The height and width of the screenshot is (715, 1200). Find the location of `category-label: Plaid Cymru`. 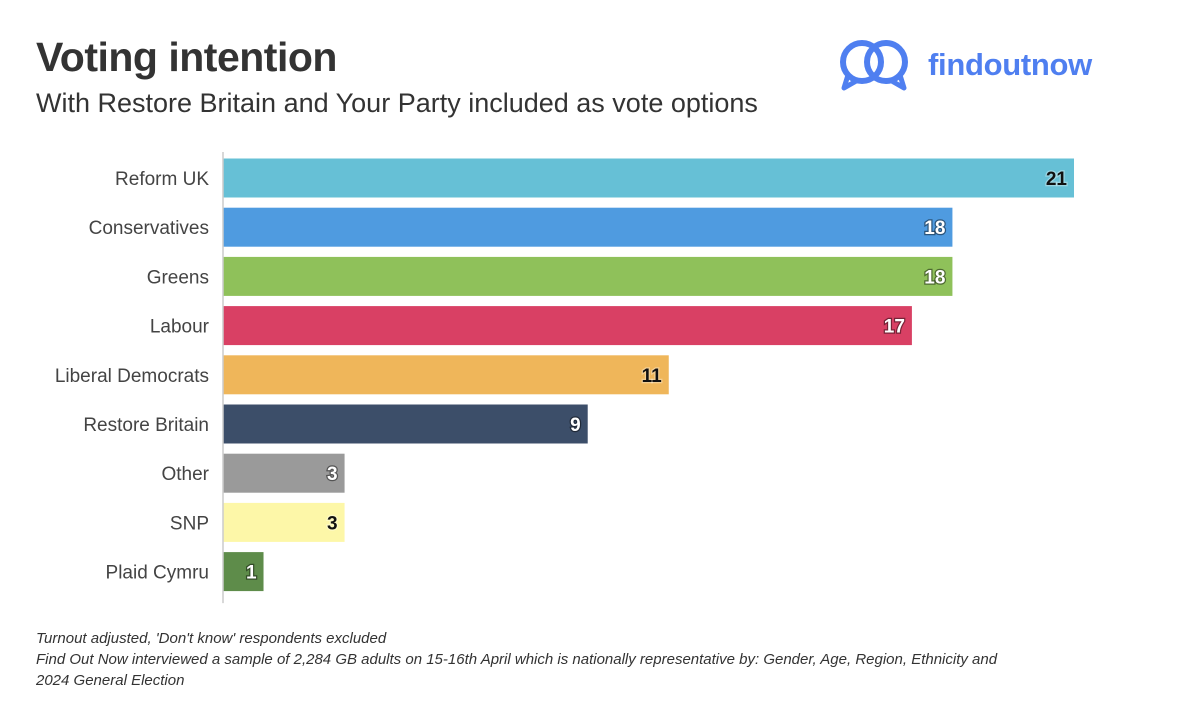

category-label: Plaid Cymru is located at coordinates (157, 573).